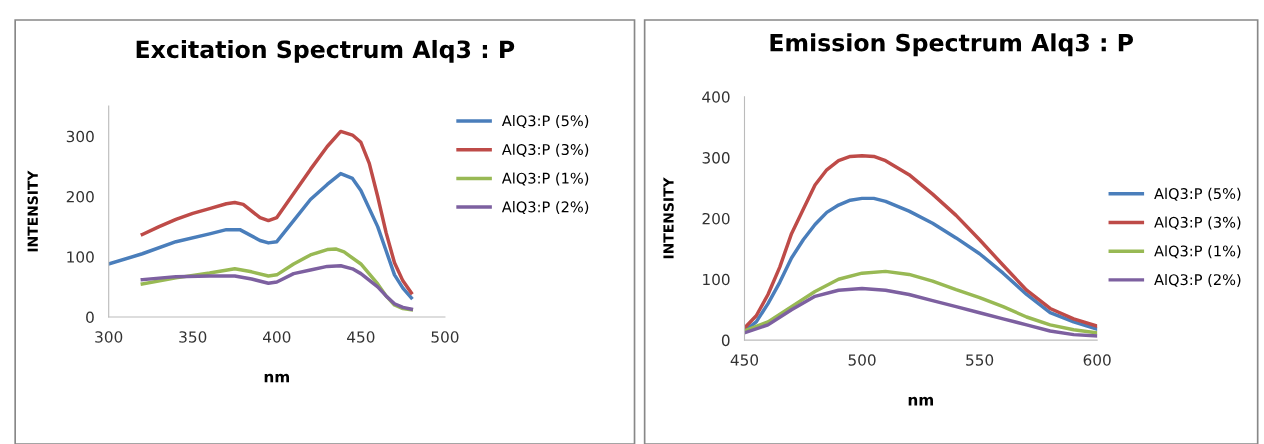 Image resolution: width=1264 pixels, height=444 pixels. I want to click on x-tick-label: 300, so click(109, 337).